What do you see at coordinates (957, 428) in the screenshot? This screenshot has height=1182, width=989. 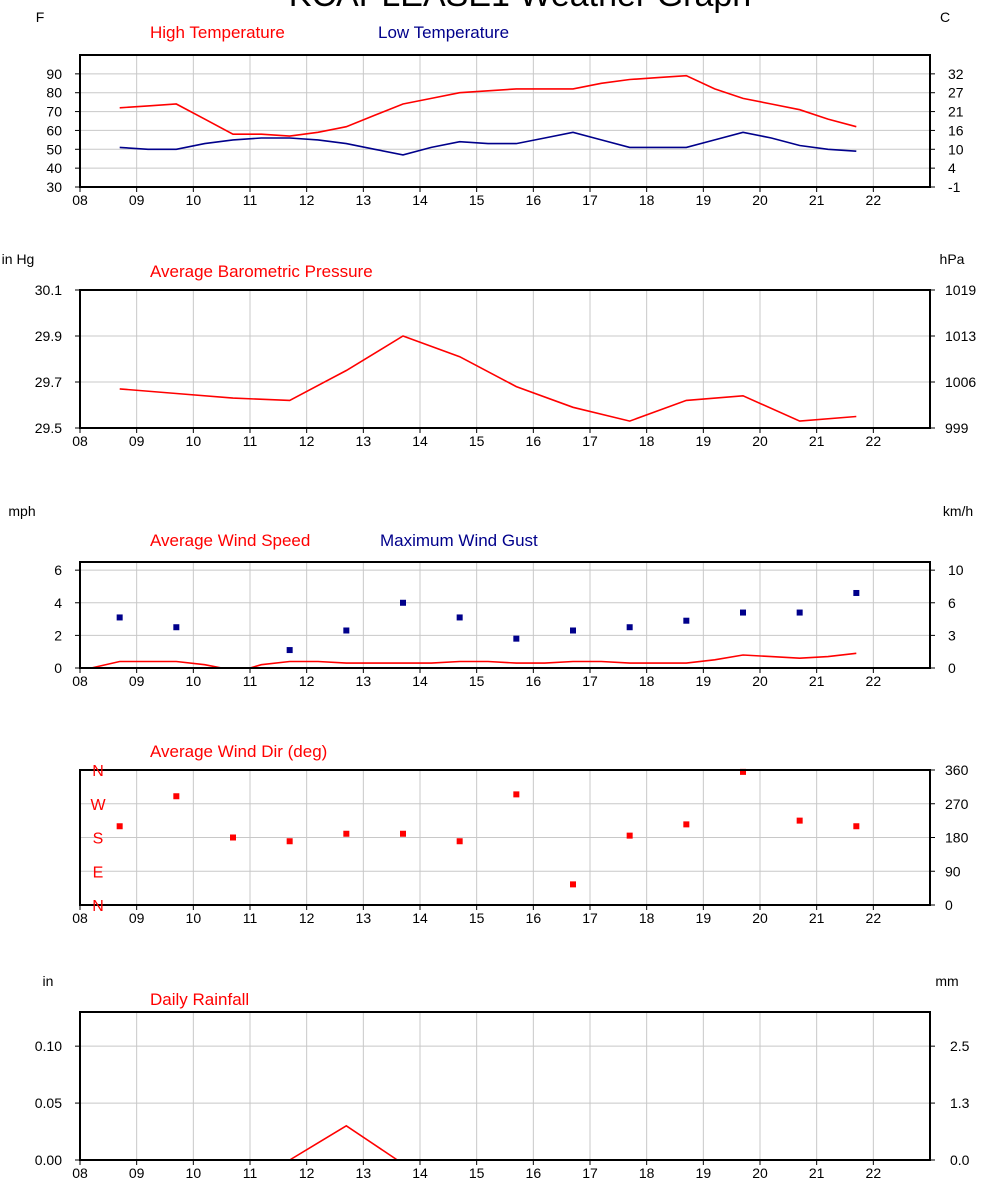 I see `y-tick-label-right: 999` at bounding box center [957, 428].